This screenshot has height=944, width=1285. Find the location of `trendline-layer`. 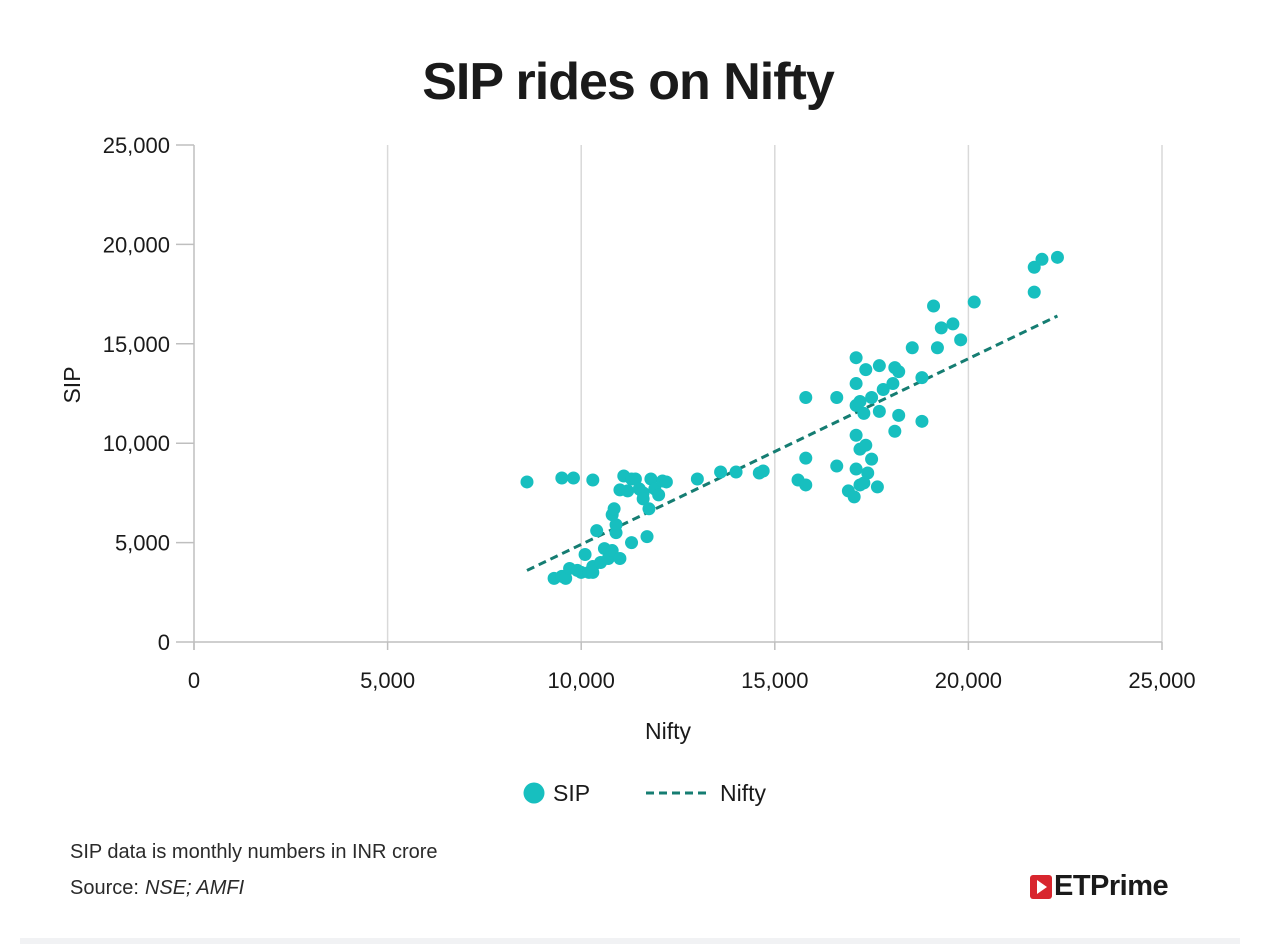

trendline-layer is located at coordinates (792, 443).